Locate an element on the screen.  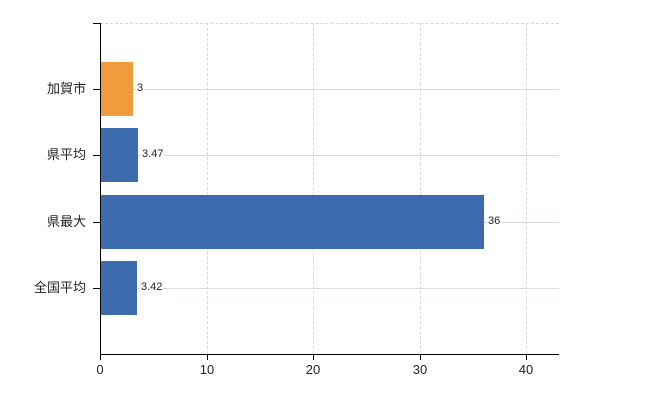
bar-value-label: 3.42 is located at coordinates (152, 287).